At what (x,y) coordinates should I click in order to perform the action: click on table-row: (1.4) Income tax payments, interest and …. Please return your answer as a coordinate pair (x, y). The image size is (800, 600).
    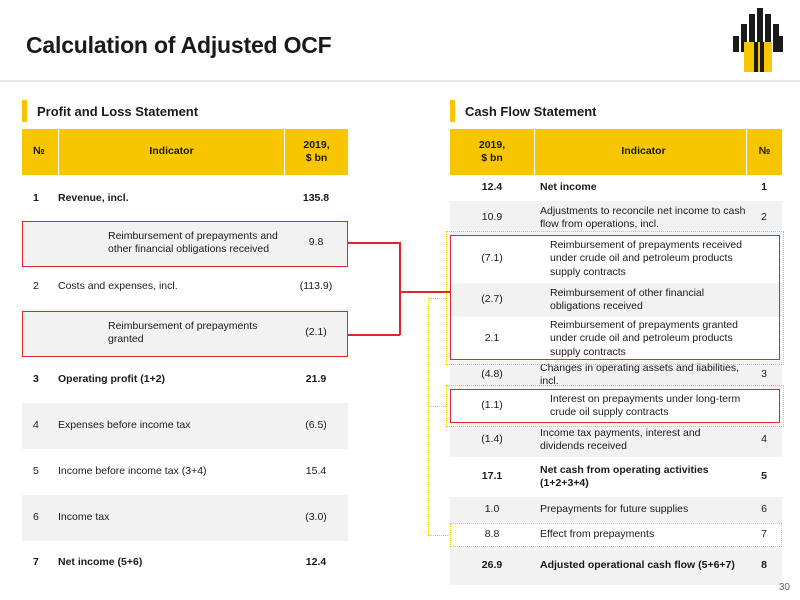
    Looking at the image, I should click on (616, 440).